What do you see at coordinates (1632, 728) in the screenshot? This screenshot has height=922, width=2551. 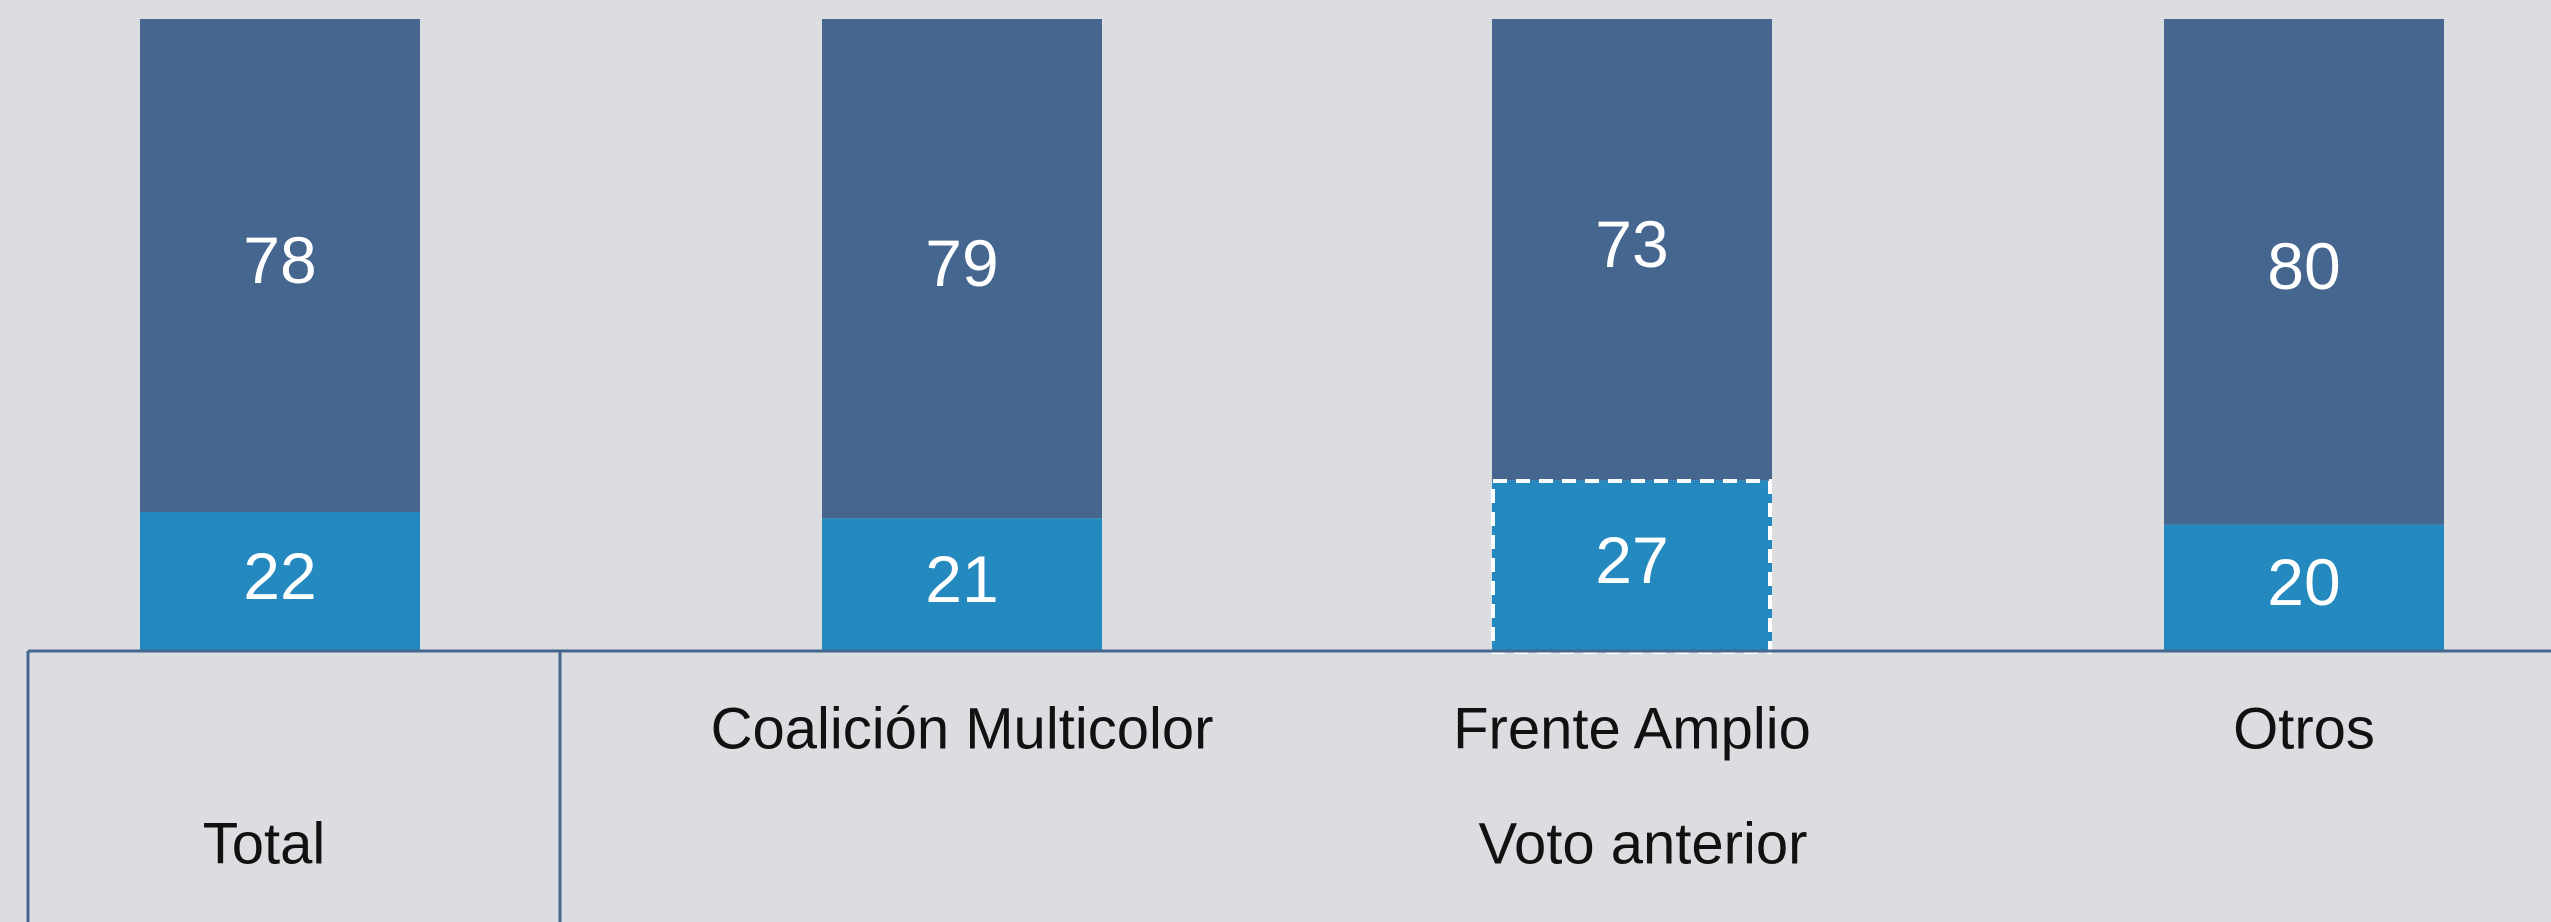 I see `category-label: Frente Amplio` at bounding box center [1632, 728].